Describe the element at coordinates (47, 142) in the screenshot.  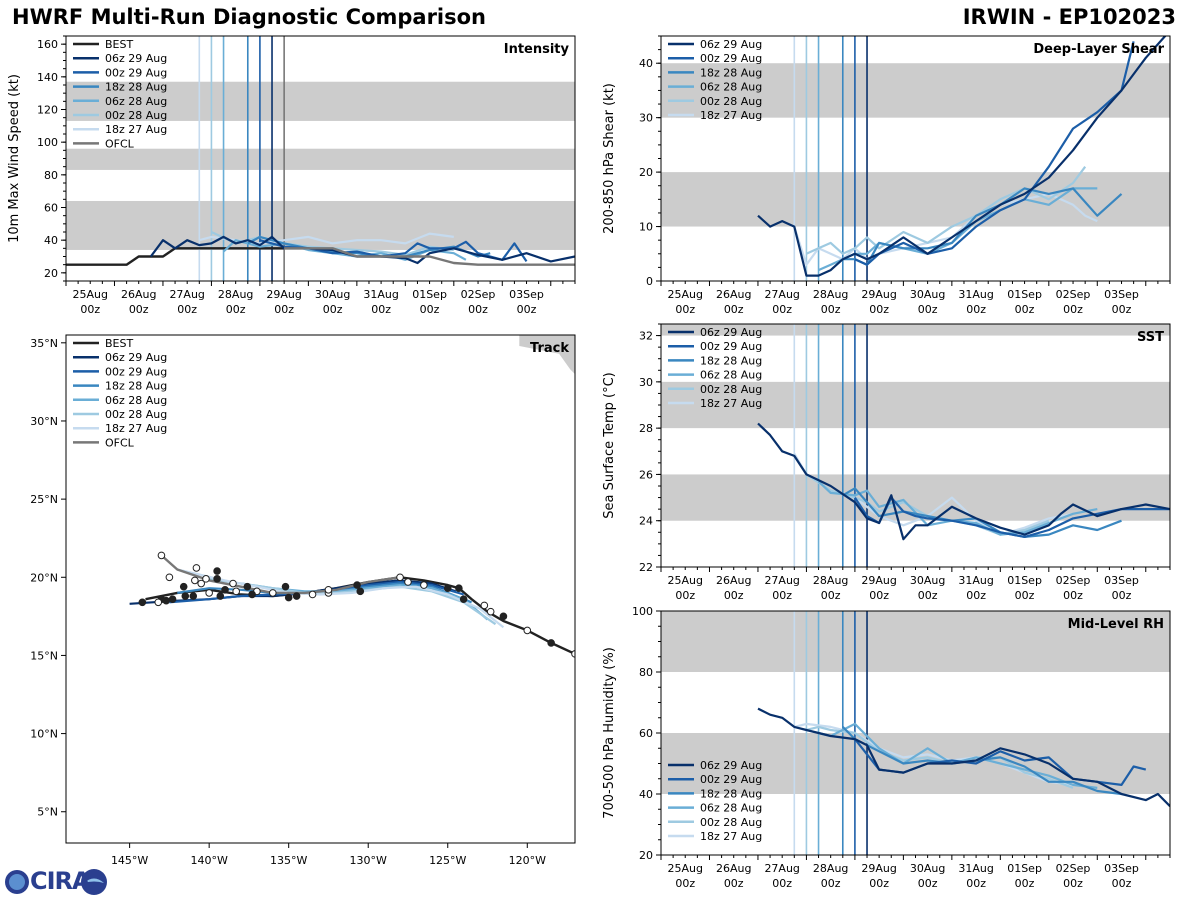
I see `intensity-ytick-label: 100` at that location.